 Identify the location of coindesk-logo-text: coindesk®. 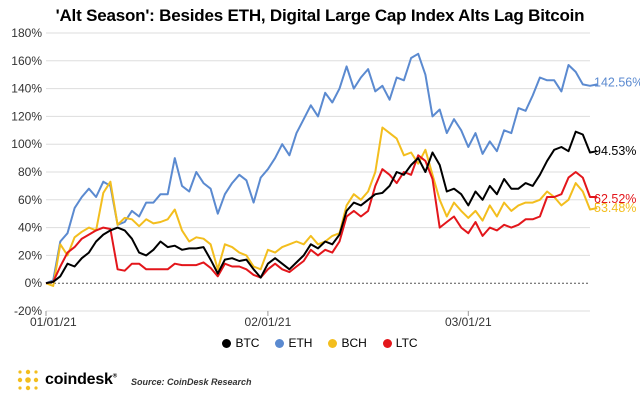
(81, 380).